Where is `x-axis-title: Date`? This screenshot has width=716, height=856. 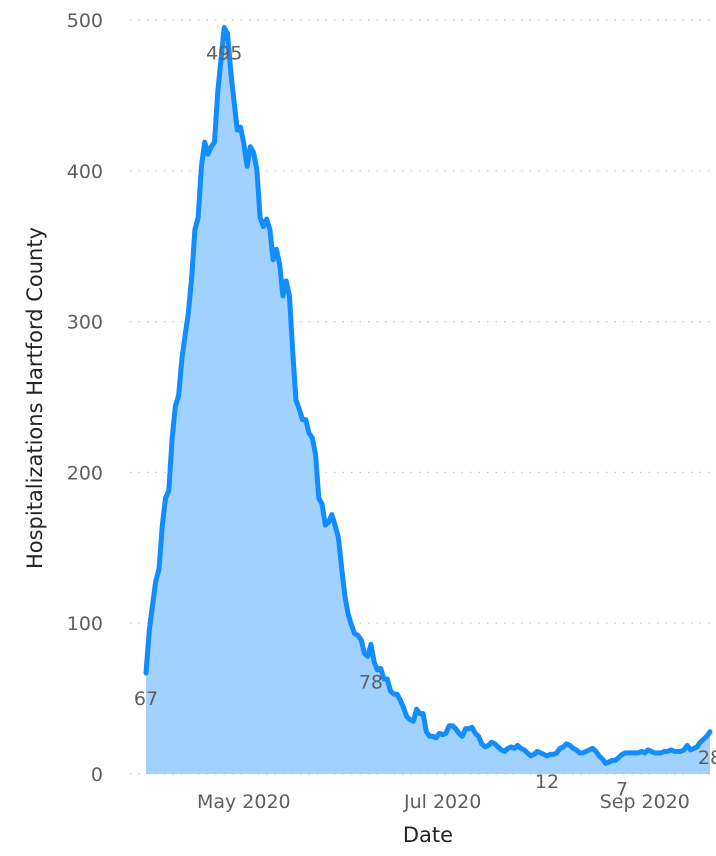 x-axis-title: Date is located at coordinates (428, 835).